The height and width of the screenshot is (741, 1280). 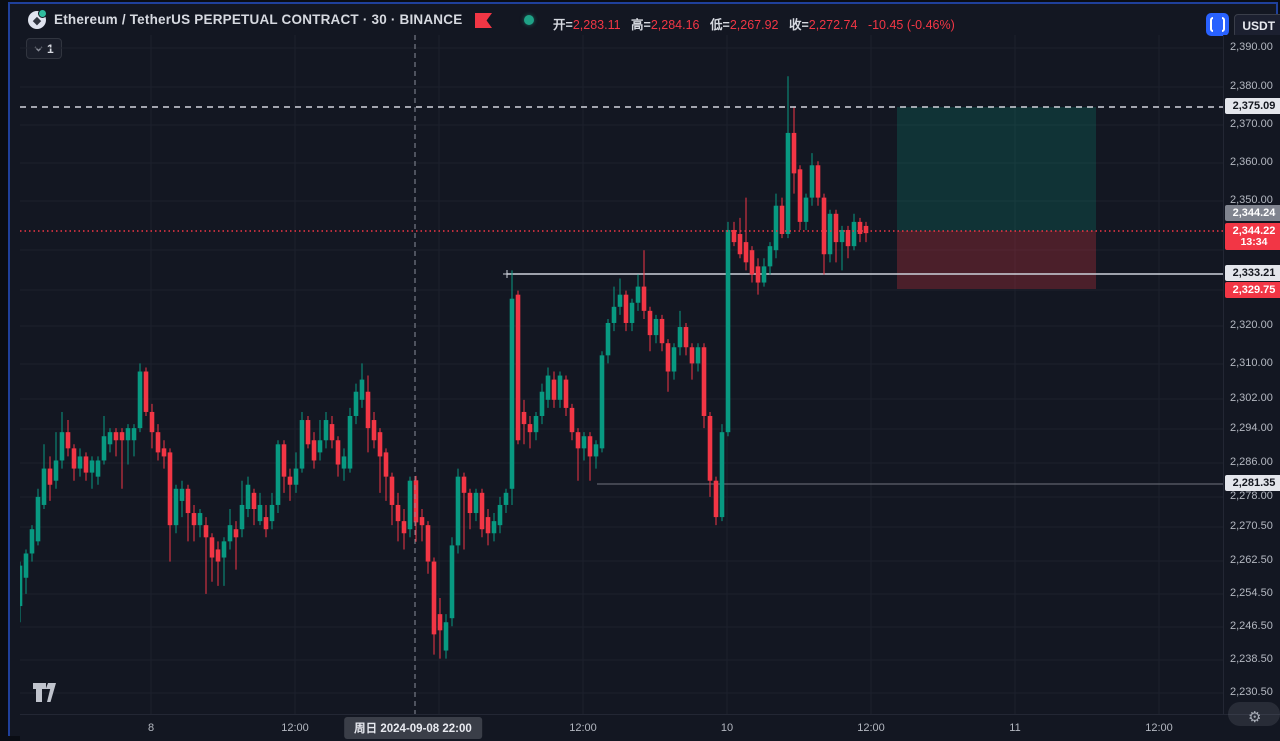 I want to click on price-tick: 2,286.00, so click(x=1251, y=462).